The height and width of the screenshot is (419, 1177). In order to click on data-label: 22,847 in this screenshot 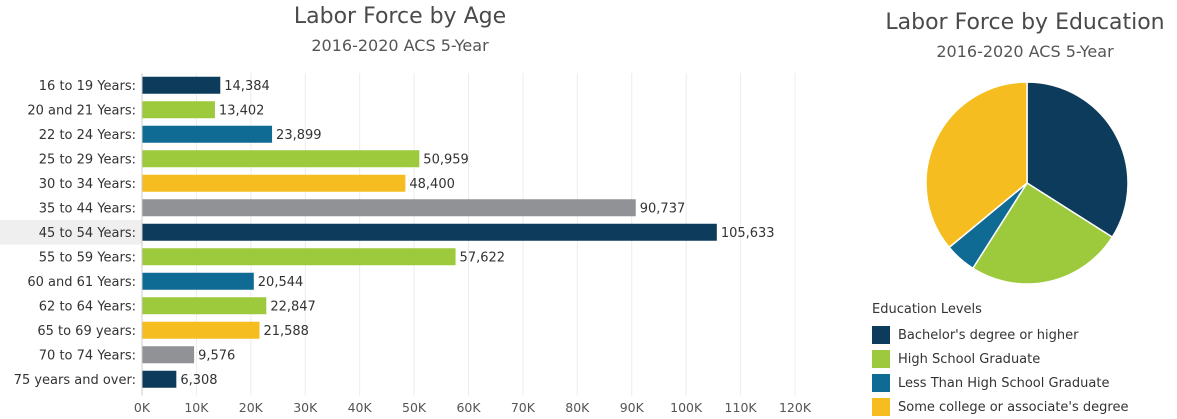, I will do `click(293, 306)`.